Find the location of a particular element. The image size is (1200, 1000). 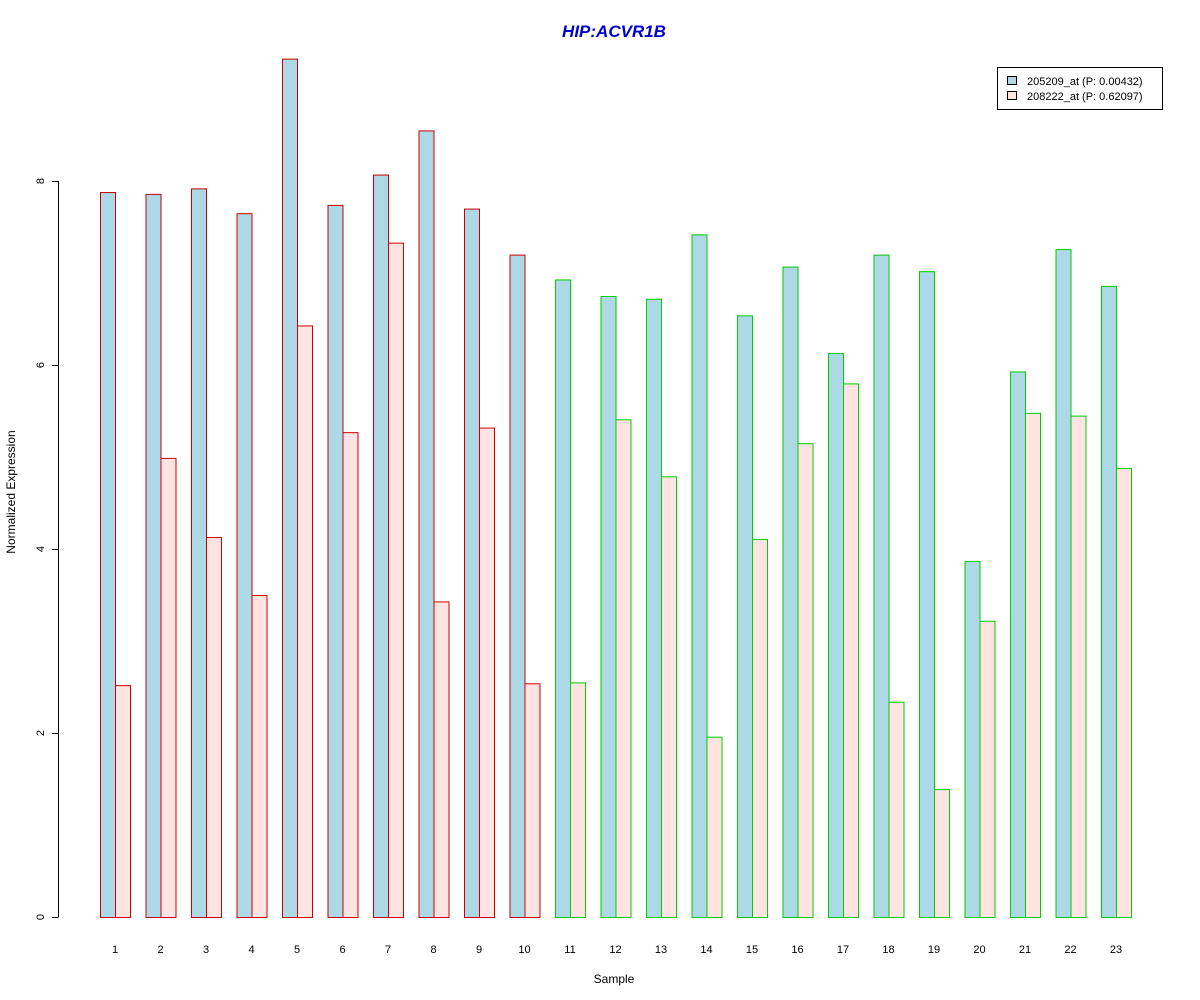

y-tick-label-8: 8 is located at coordinates (41, 181).